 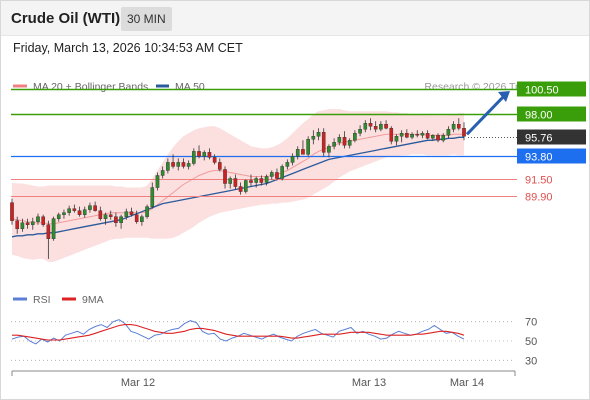 I want to click on legend-rsi-label: RSI, so click(x=42, y=300).